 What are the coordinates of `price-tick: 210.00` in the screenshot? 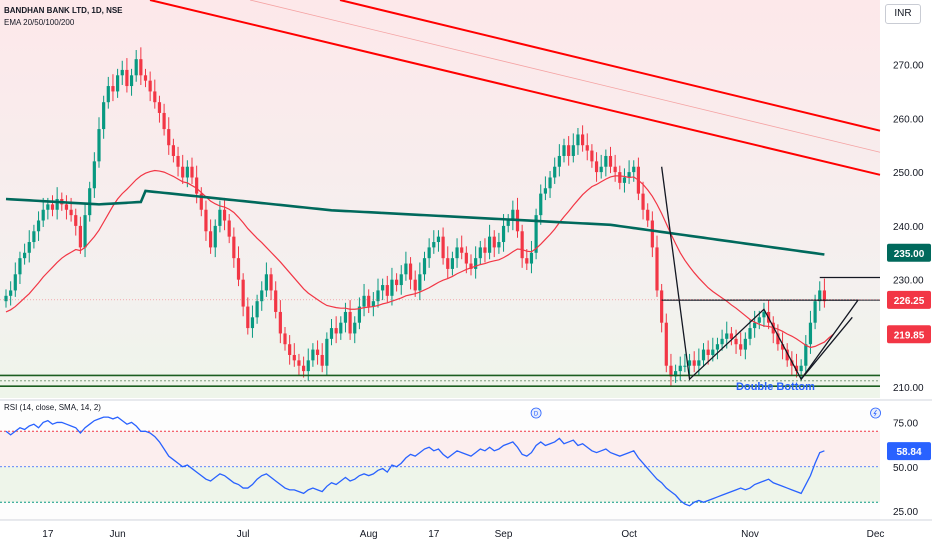 It's located at (908, 388).